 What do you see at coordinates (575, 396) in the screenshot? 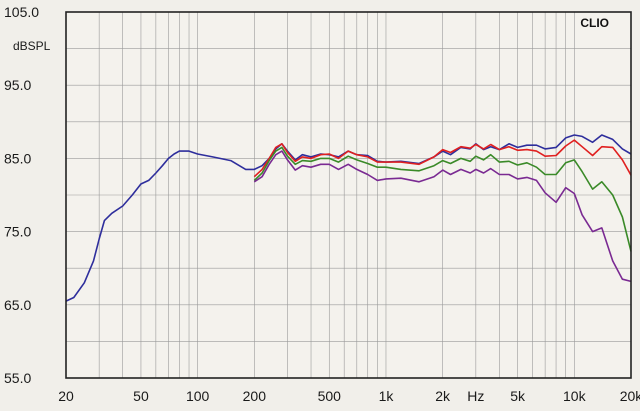
I see `x-tick-label: 10k` at bounding box center [575, 396].